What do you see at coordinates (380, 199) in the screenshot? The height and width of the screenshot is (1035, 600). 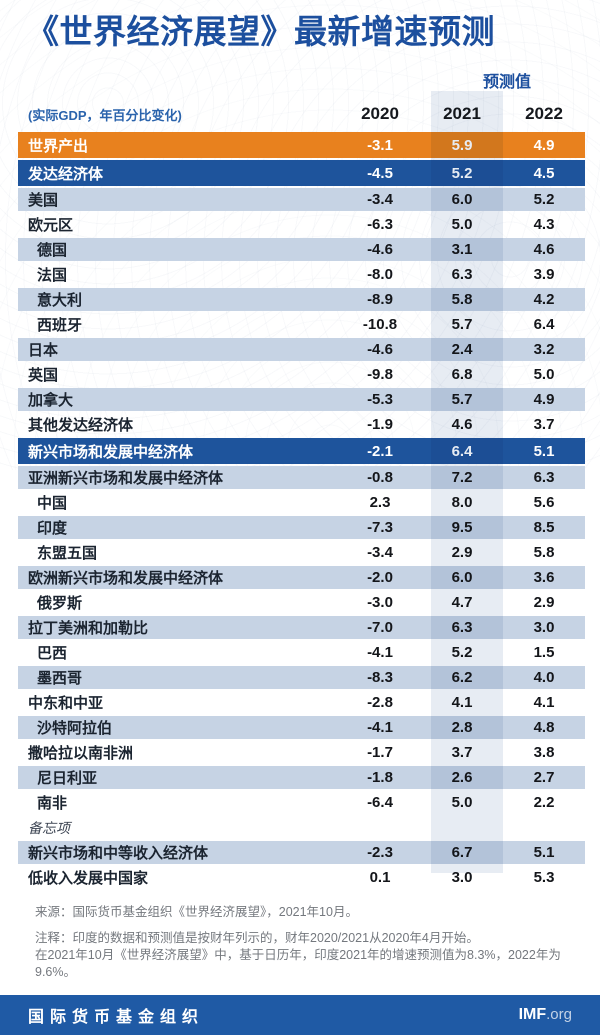 I see `value-2020: -3.4` at bounding box center [380, 199].